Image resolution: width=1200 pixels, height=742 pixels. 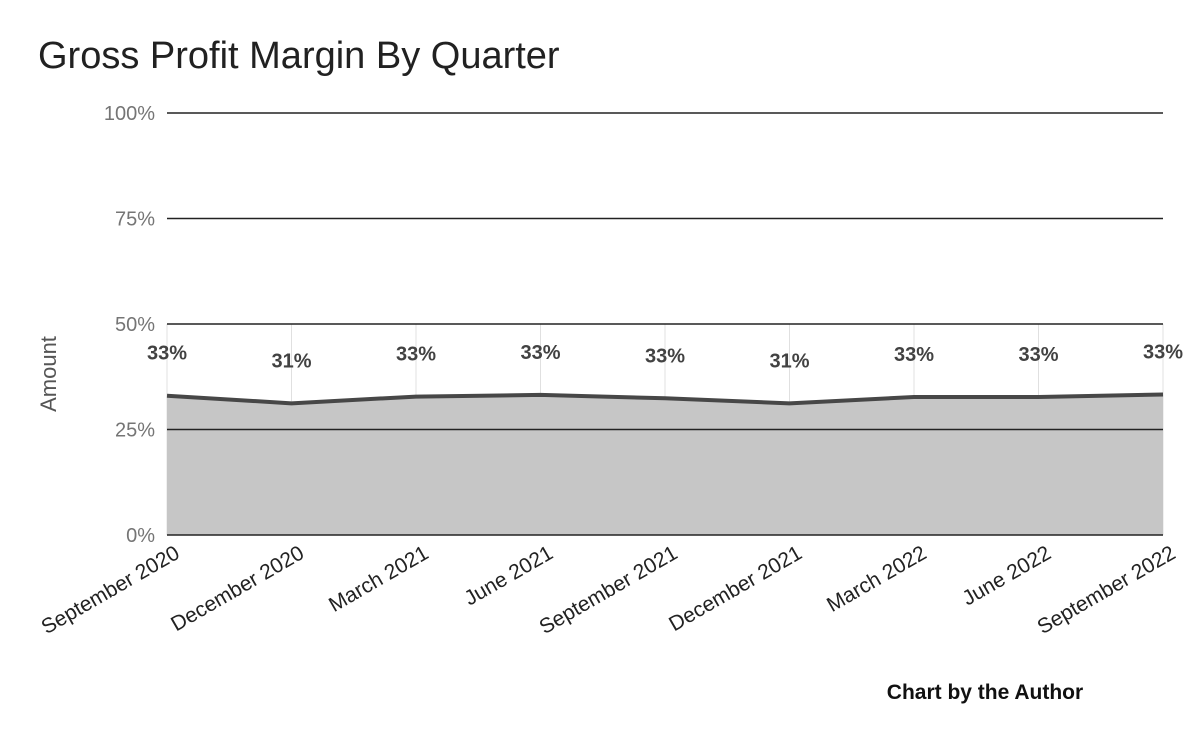 What do you see at coordinates (48, 374) in the screenshot?
I see `y-axis-label: Amount` at bounding box center [48, 374].